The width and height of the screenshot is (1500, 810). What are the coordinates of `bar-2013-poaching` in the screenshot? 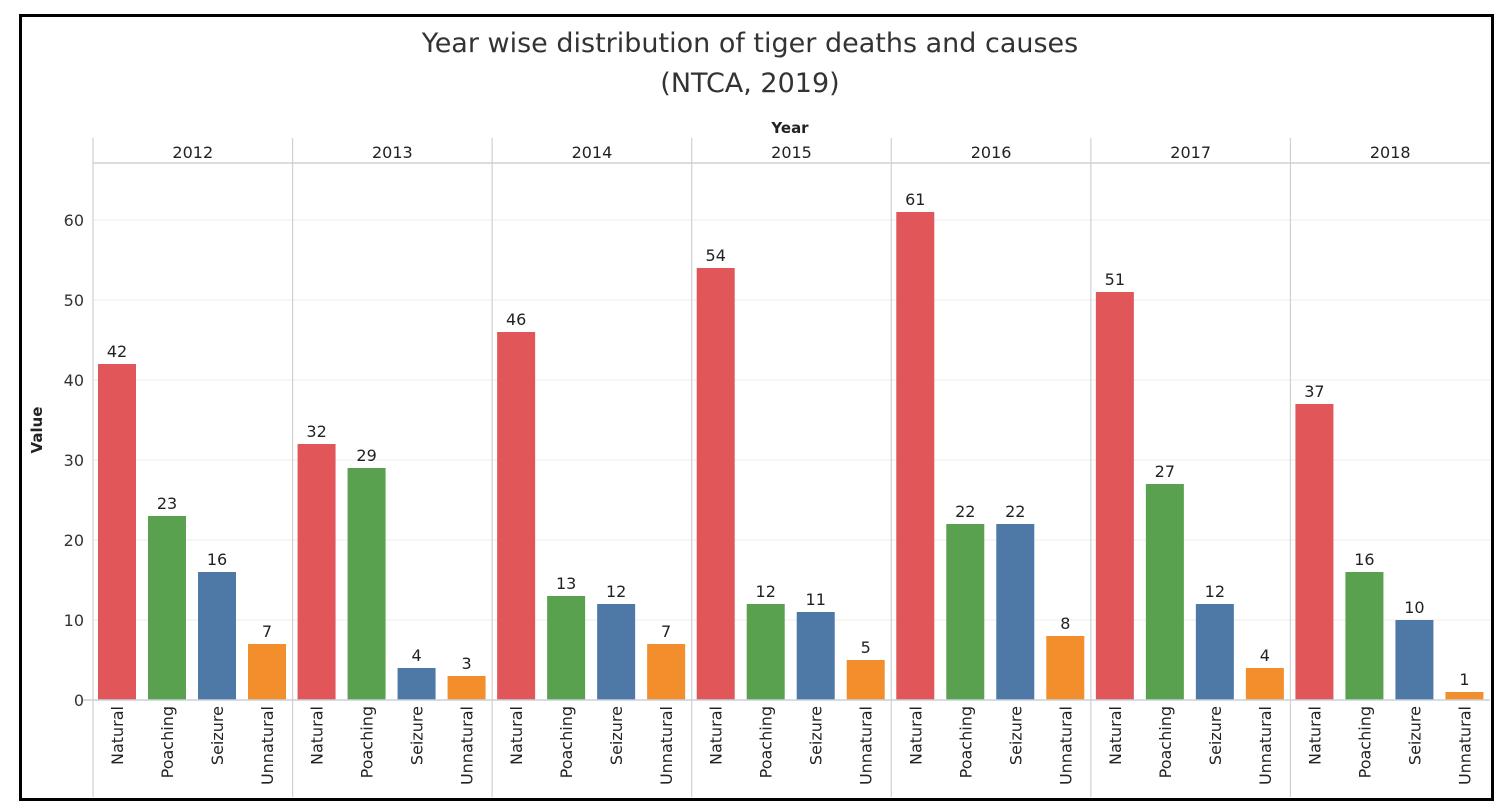 It's located at (366, 584).